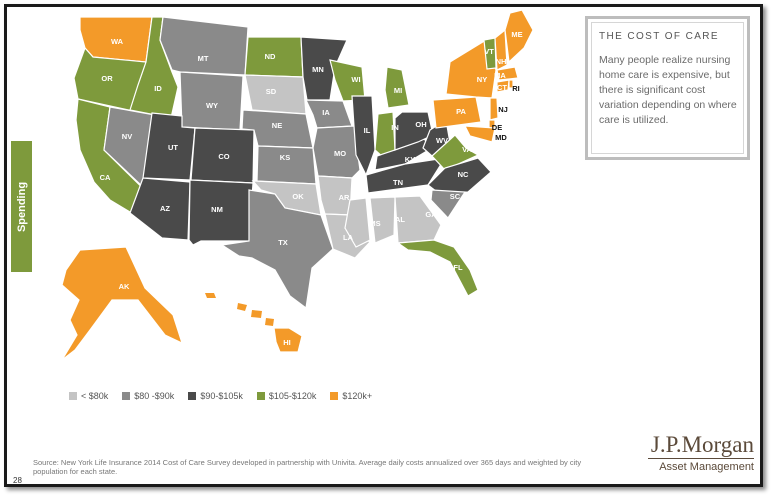 This screenshot has height=495, width=771. Describe the element at coordinates (344, 197) in the screenshot. I see `state-label-ar: AR` at that location.